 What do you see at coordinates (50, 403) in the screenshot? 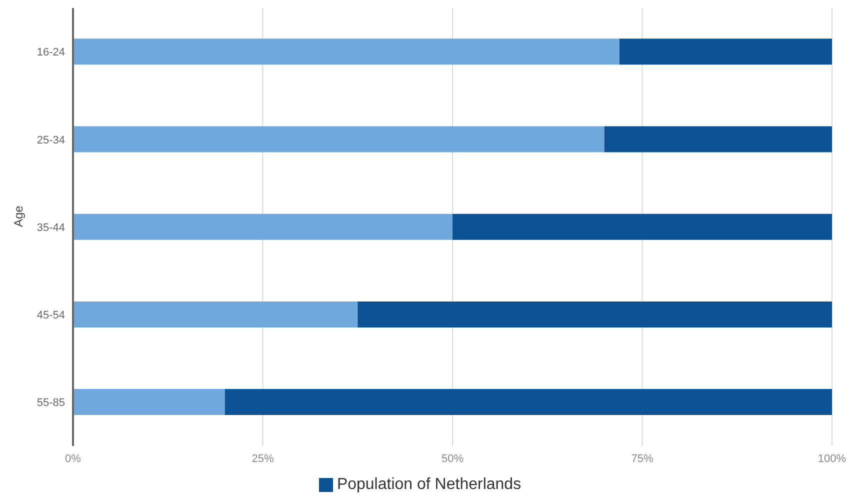
I see `y-tick-label: 55-85` at bounding box center [50, 403].